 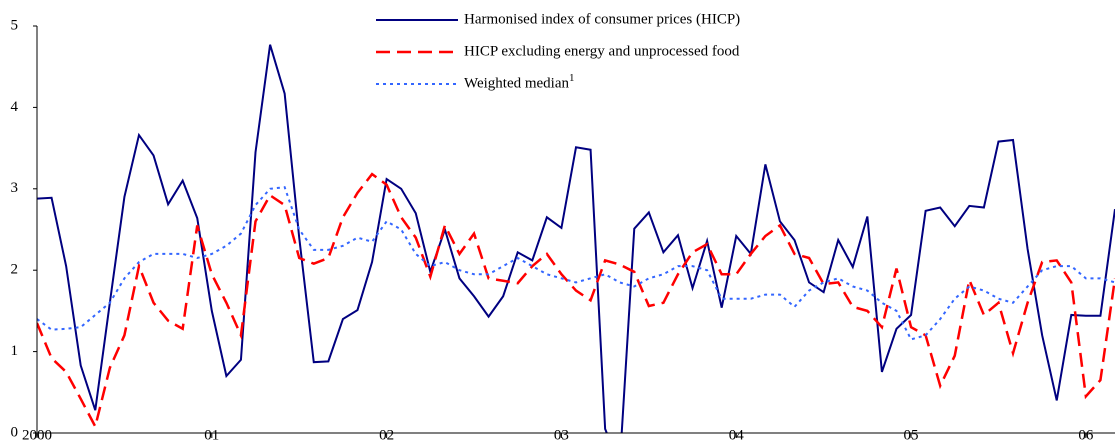 What do you see at coordinates (37, 435) in the screenshot?
I see `x-tick-label: 2000` at bounding box center [37, 435].